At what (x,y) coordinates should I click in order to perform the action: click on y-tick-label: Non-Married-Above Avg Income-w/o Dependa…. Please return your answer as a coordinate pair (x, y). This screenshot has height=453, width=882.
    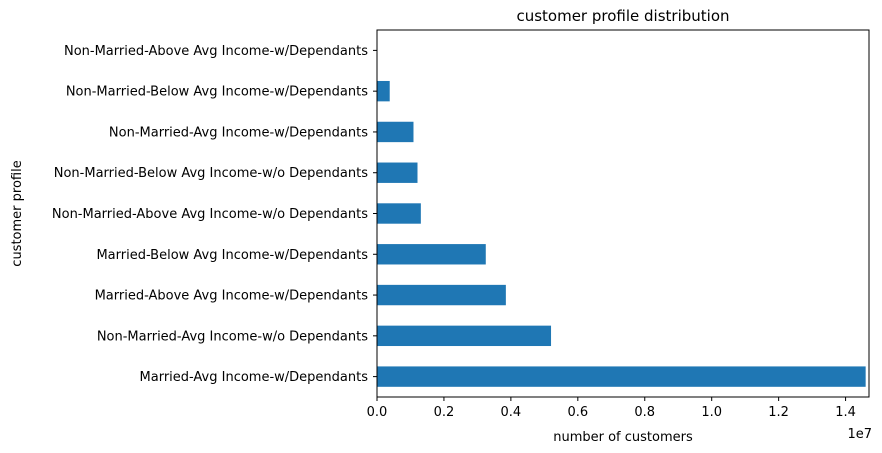
    Looking at the image, I should click on (210, 214).